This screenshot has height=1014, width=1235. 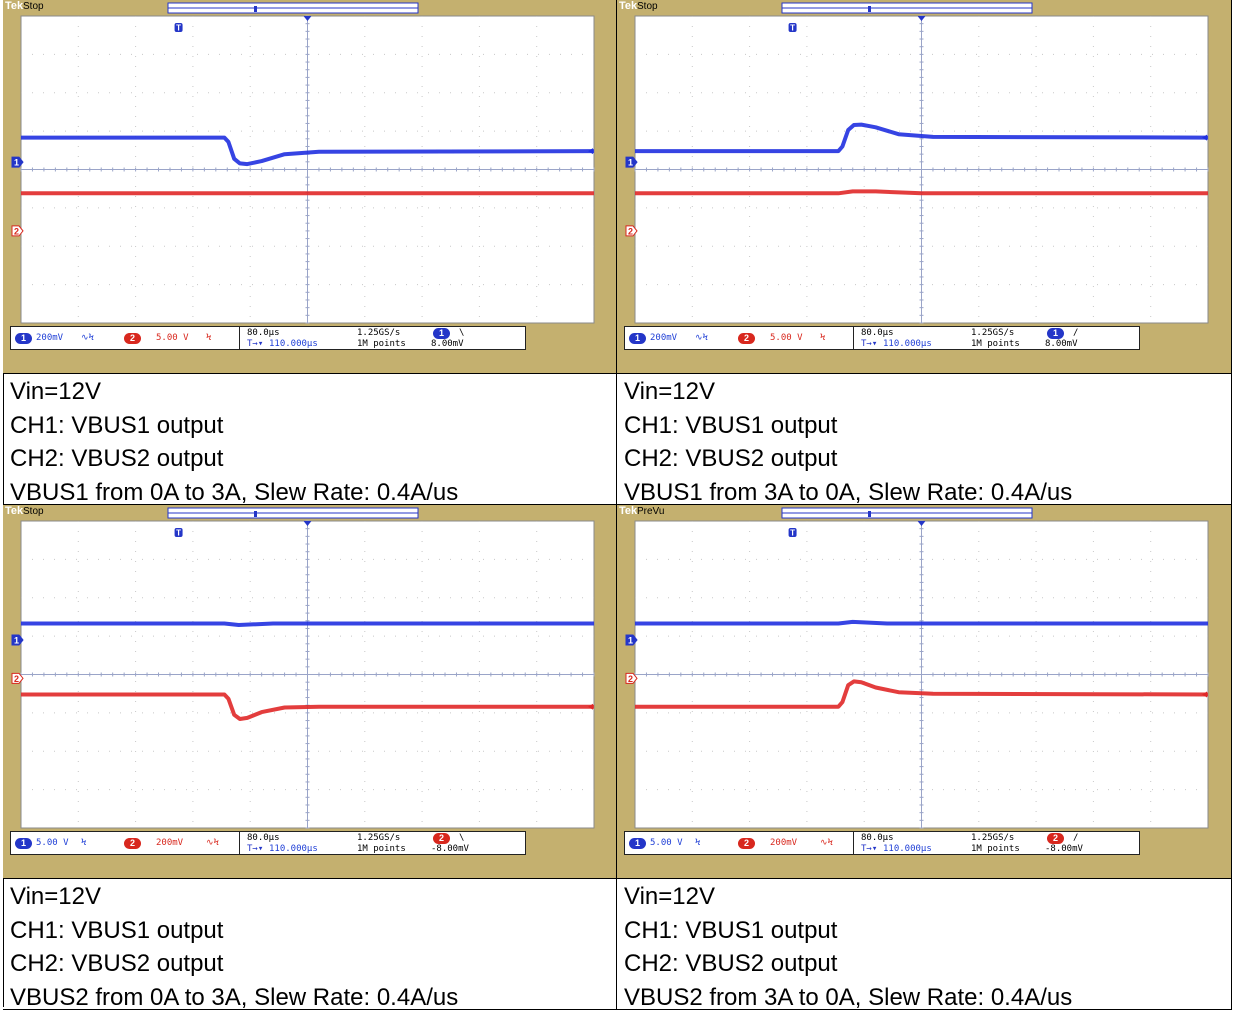 I want to click on ch2-coupling: Ϟ, so click(x=822, y=338).